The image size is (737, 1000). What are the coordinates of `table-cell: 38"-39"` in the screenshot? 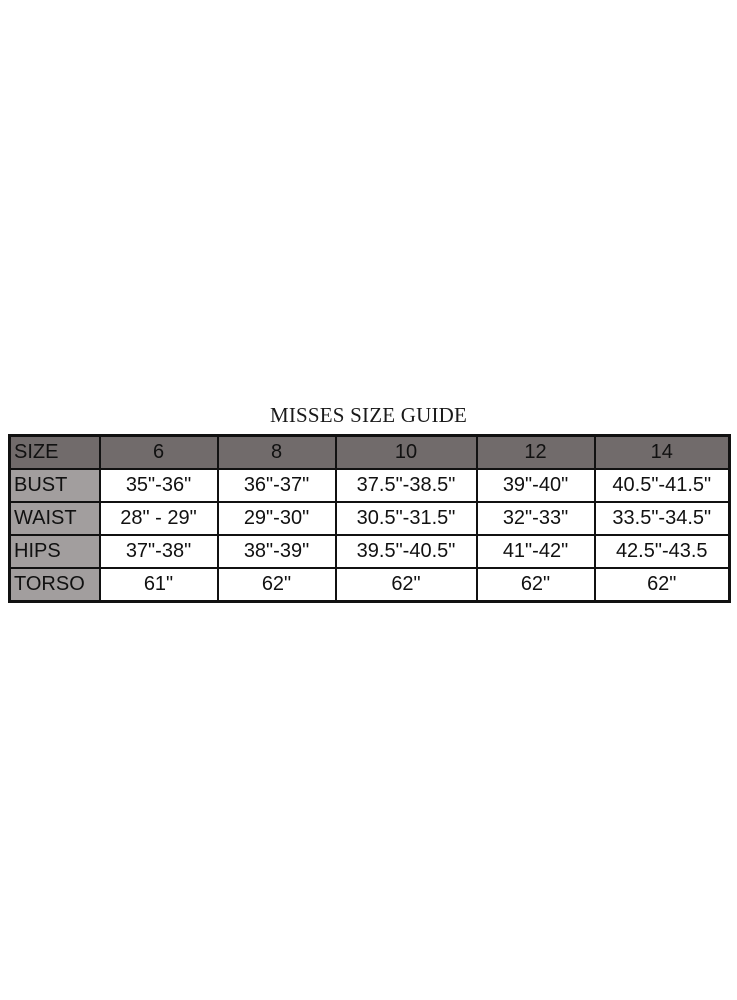 It's located at (276, 551).